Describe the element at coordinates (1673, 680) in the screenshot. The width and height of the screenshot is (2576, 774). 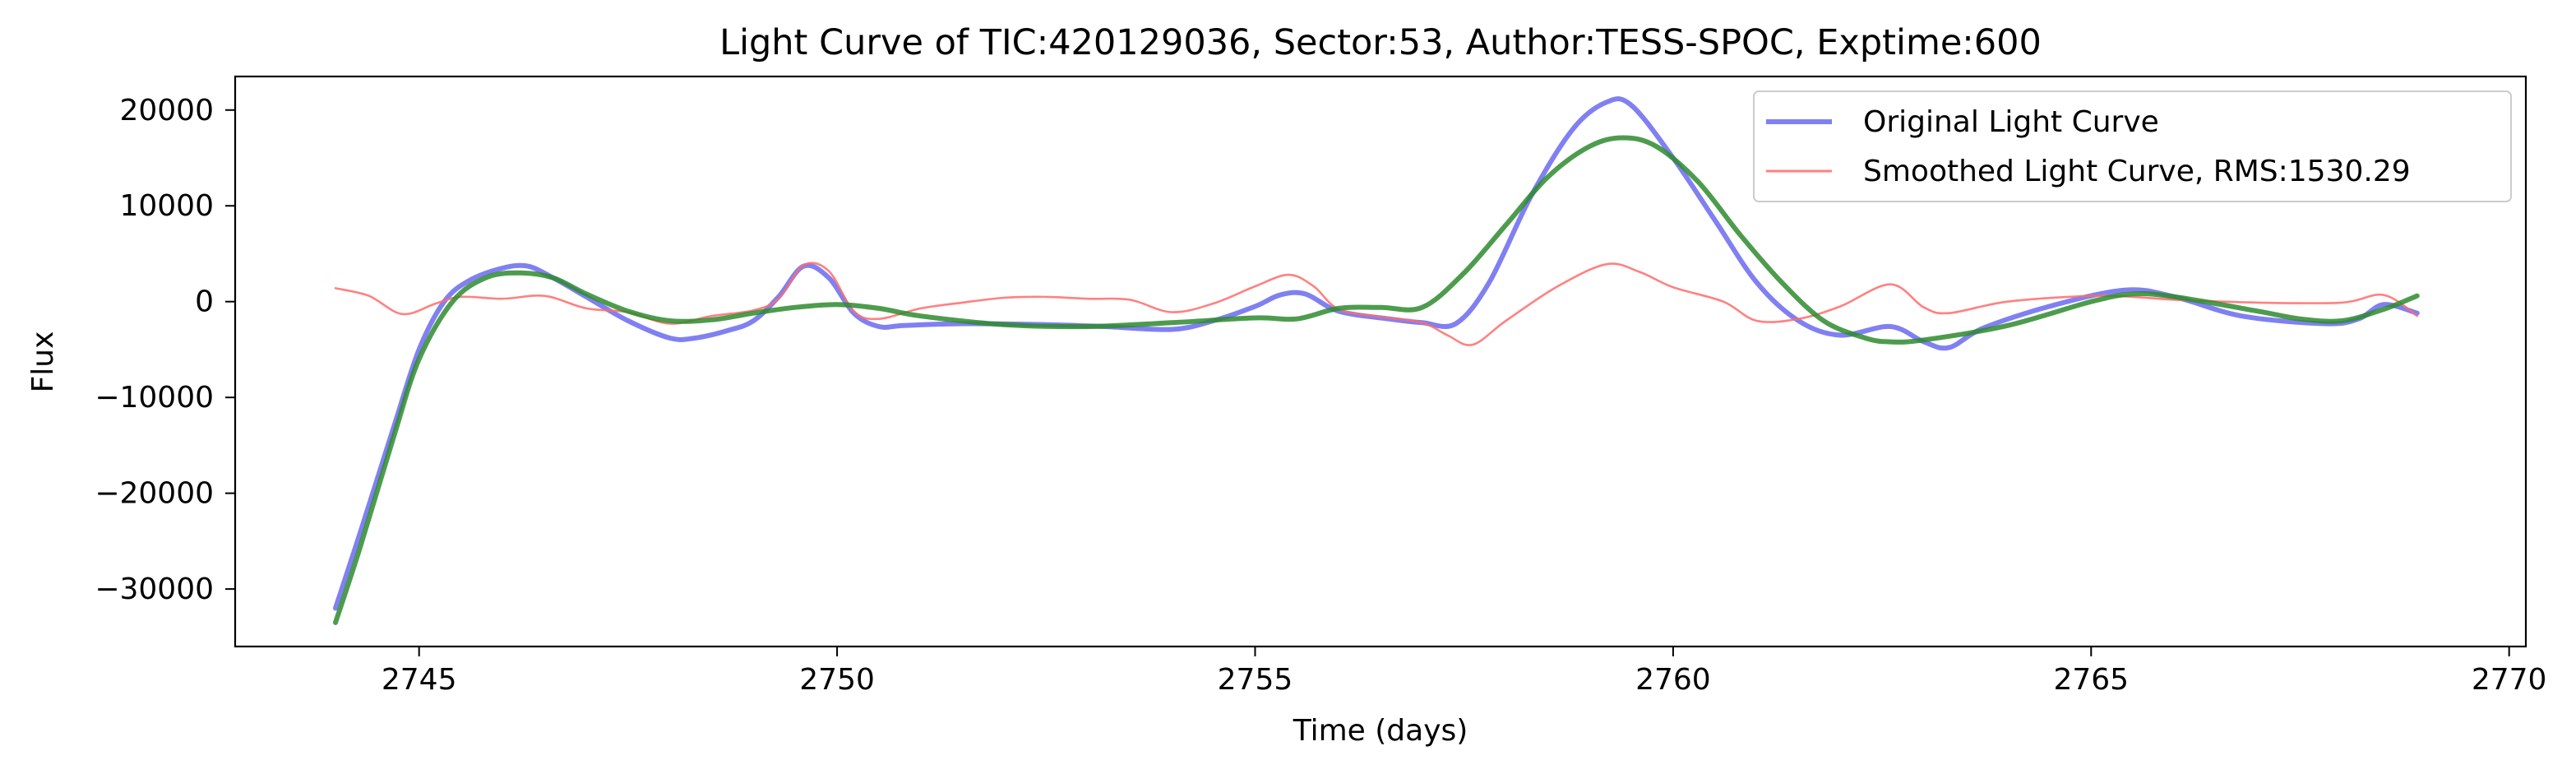
I see `x-tick-label: 2760` at that location.